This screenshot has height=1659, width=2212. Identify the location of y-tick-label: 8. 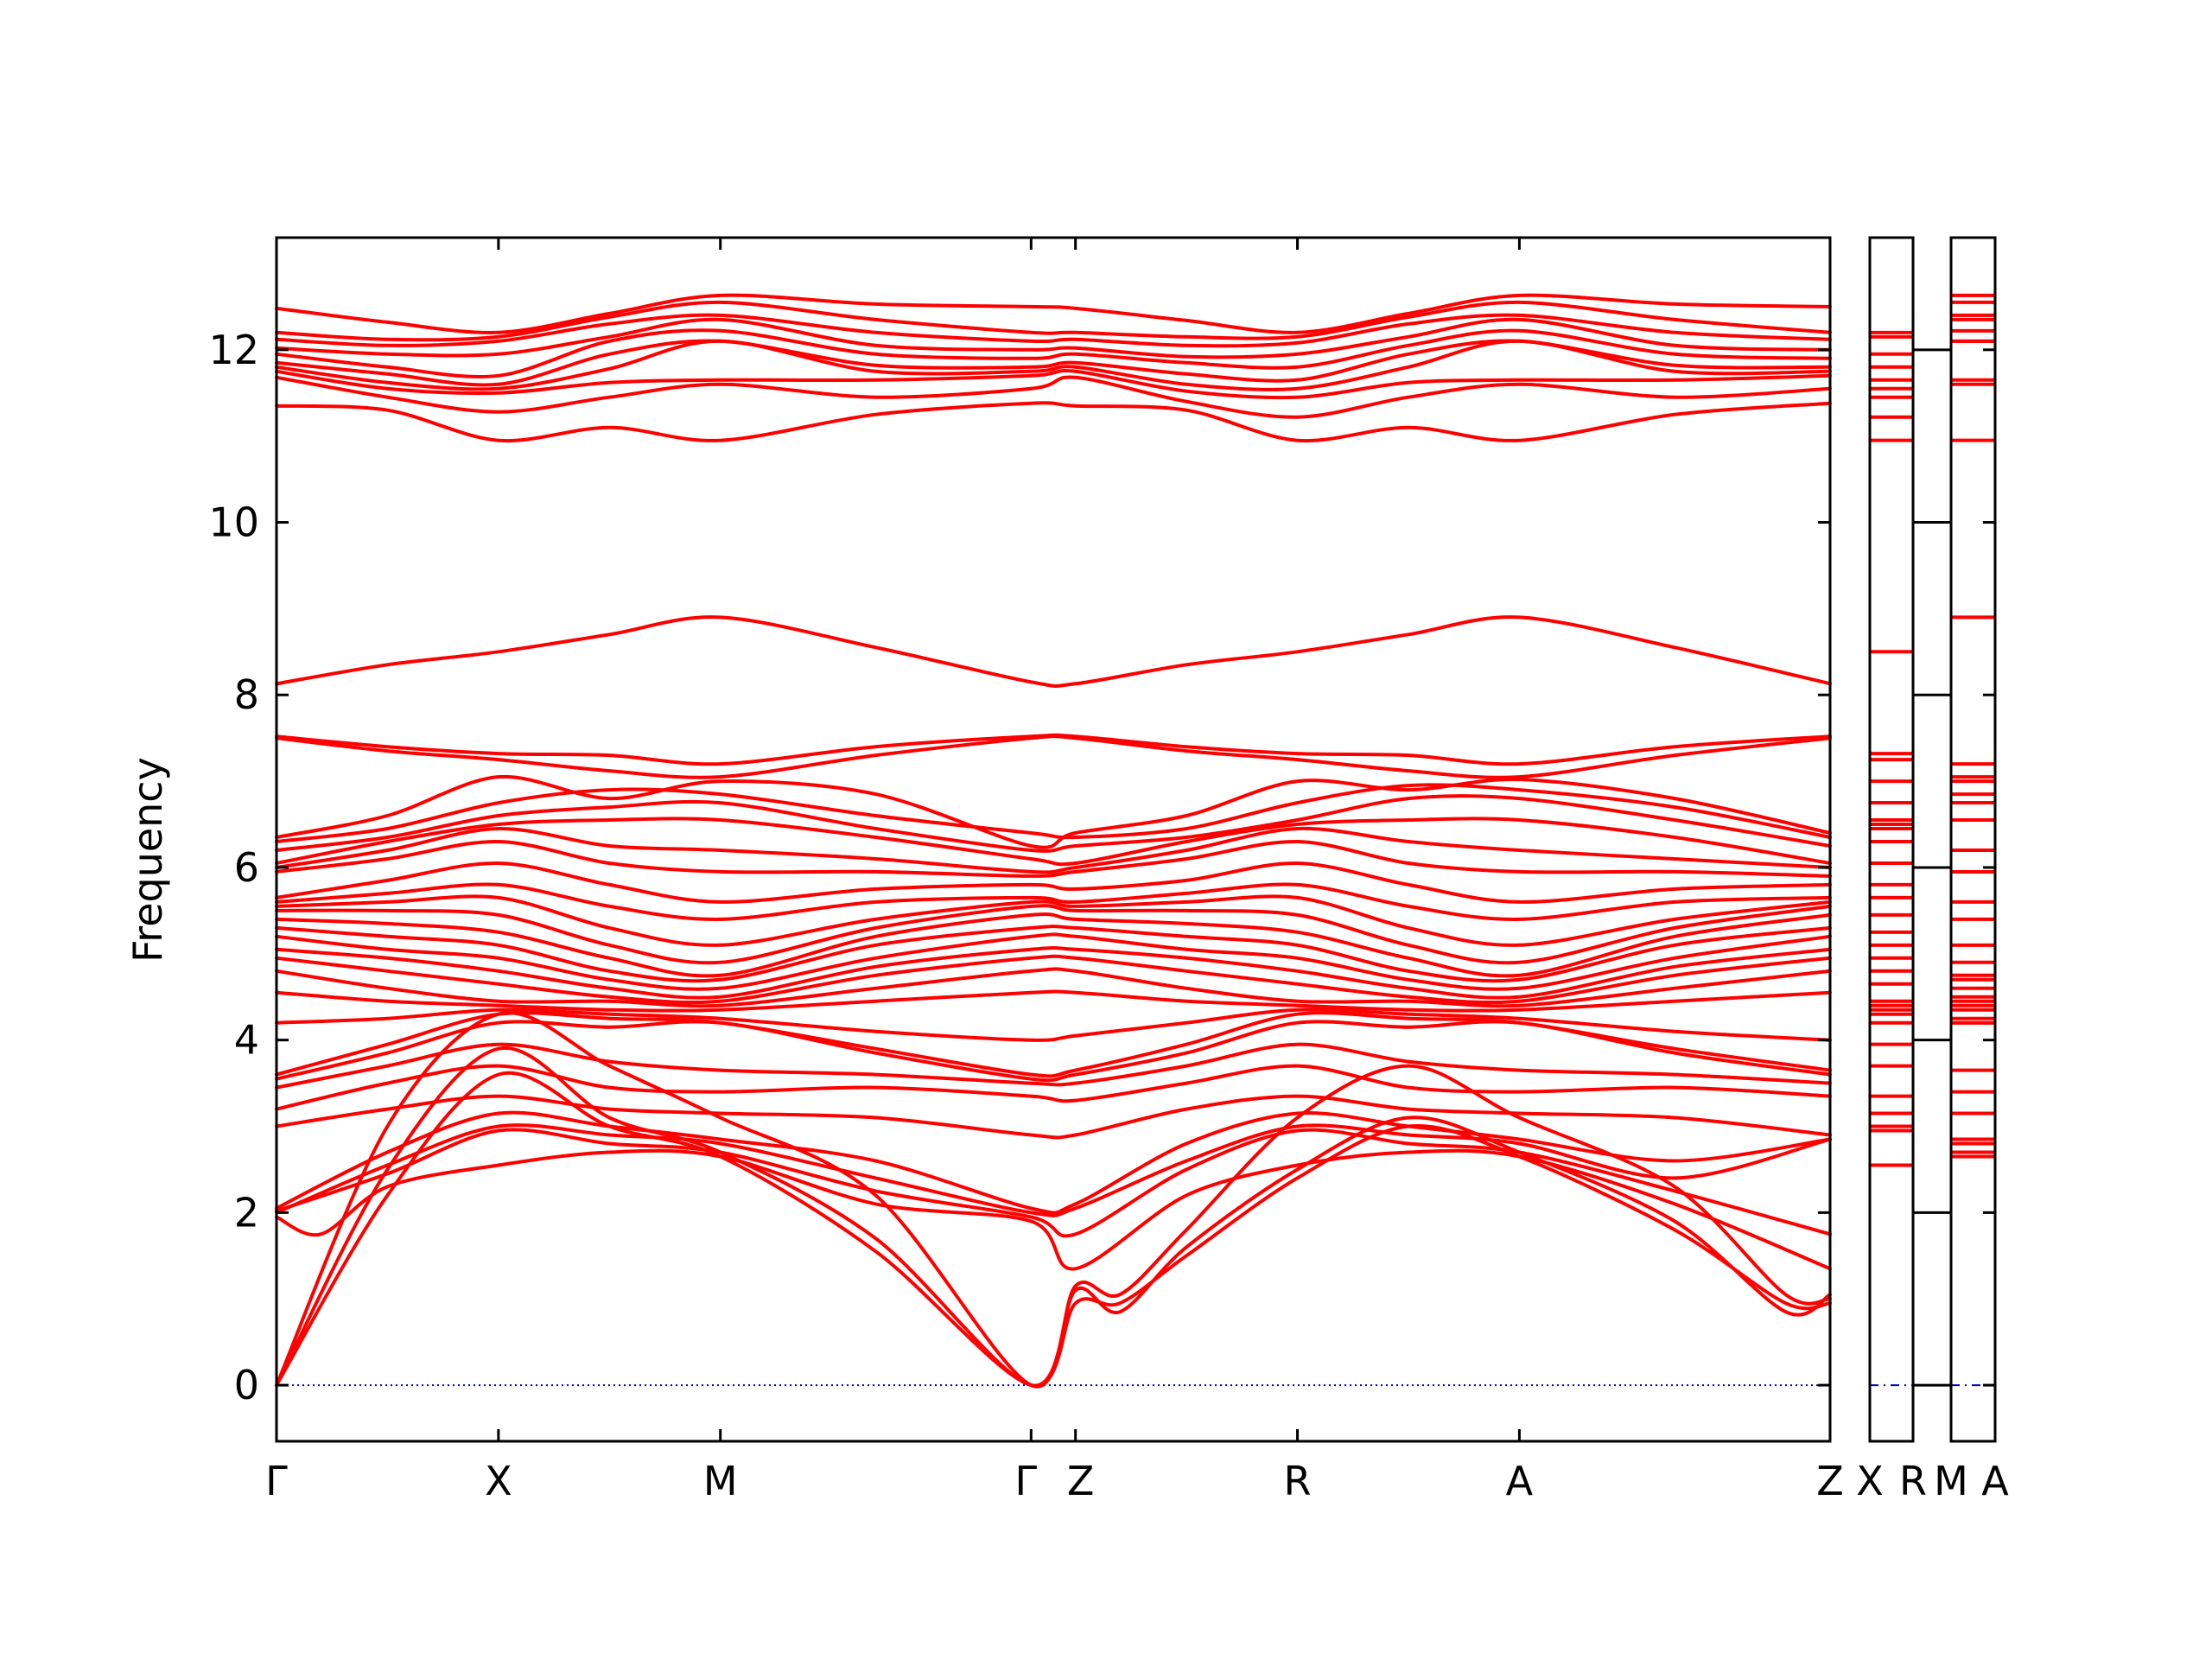
(246, 694).